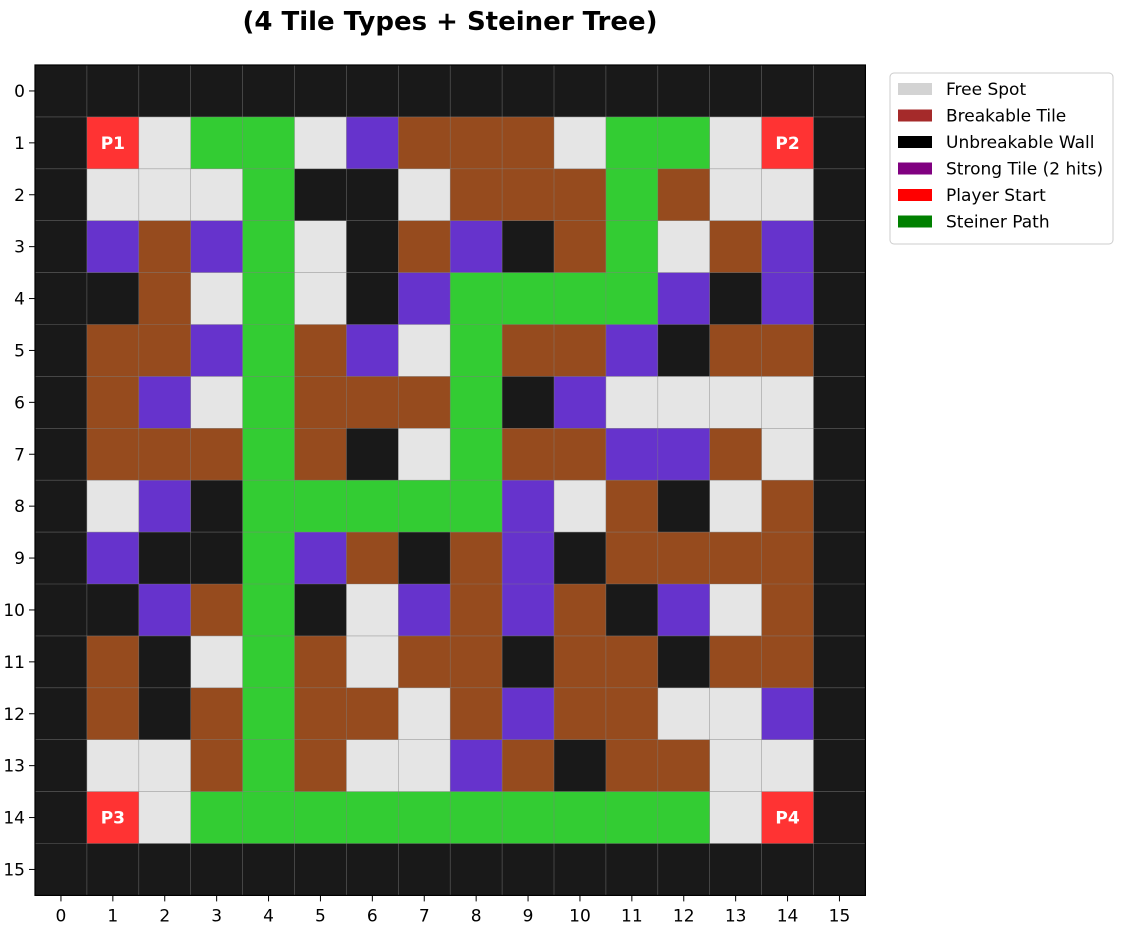 The height and width of the screenshot is (932, 1138). I want to click on cell-r3-c5, so click(320, 246).